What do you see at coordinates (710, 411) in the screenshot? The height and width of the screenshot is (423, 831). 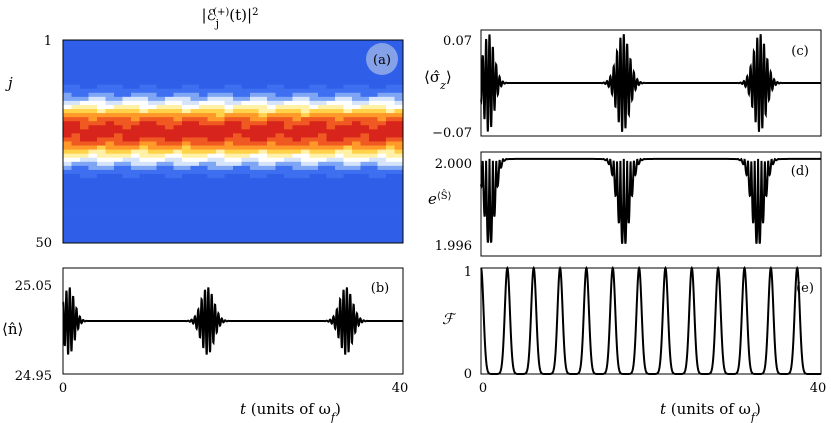 I see `x-axis-label-right: t (units of ωf)` at bounding box center [710, 411].